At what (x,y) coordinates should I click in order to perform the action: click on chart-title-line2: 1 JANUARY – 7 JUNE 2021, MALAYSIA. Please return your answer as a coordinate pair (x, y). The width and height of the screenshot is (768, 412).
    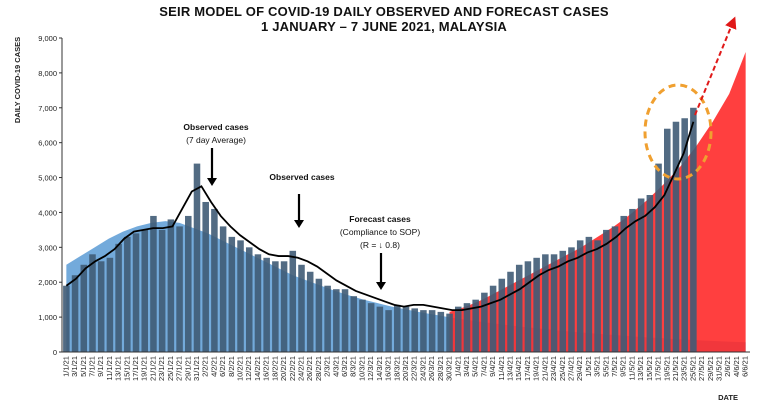
    Looking at the image, I should click on (384, 26).